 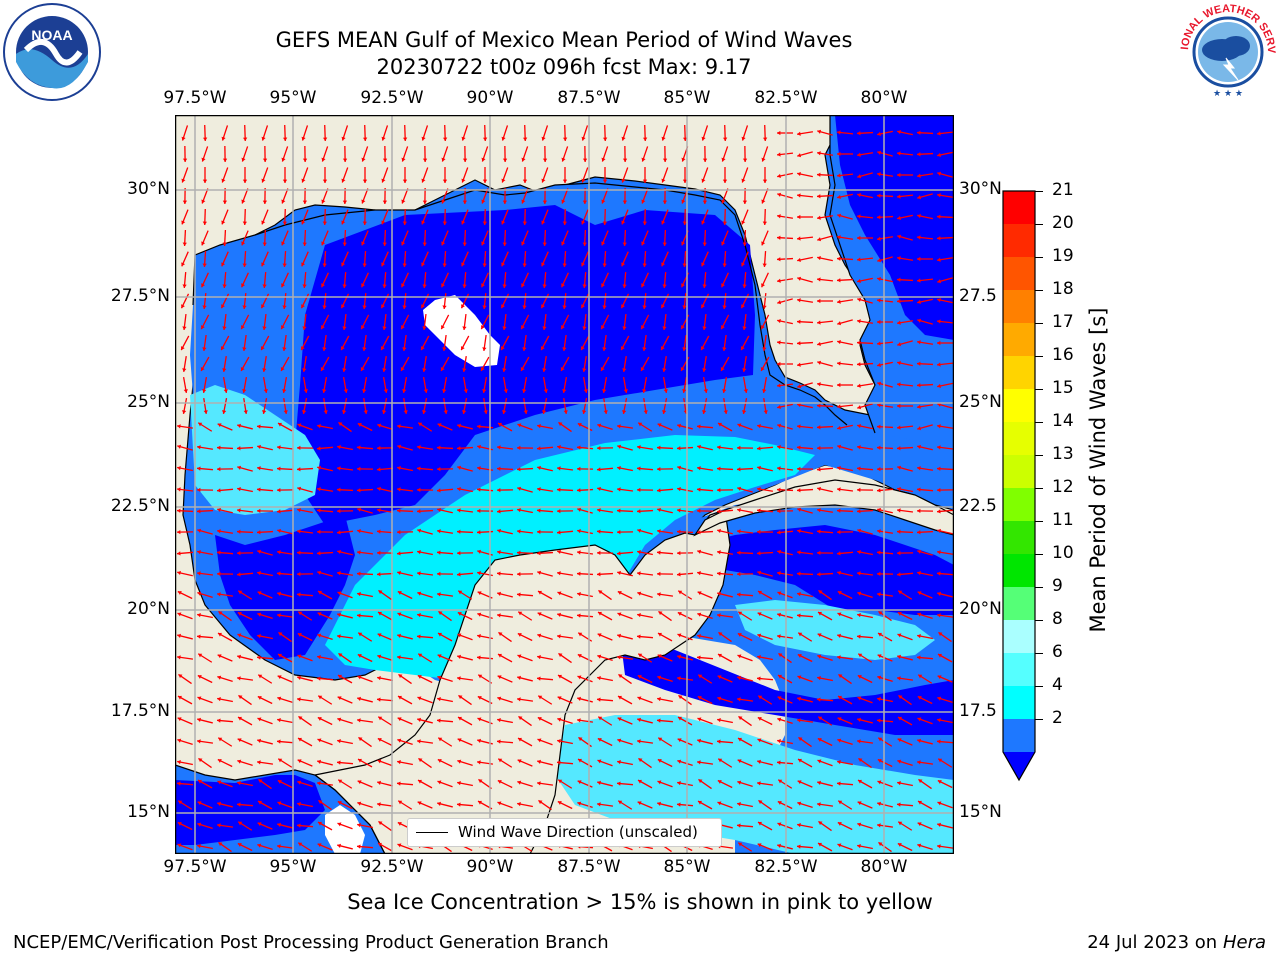 I want to click on deep-blue-zone-caribbean-north, so click(x=824, y=570).